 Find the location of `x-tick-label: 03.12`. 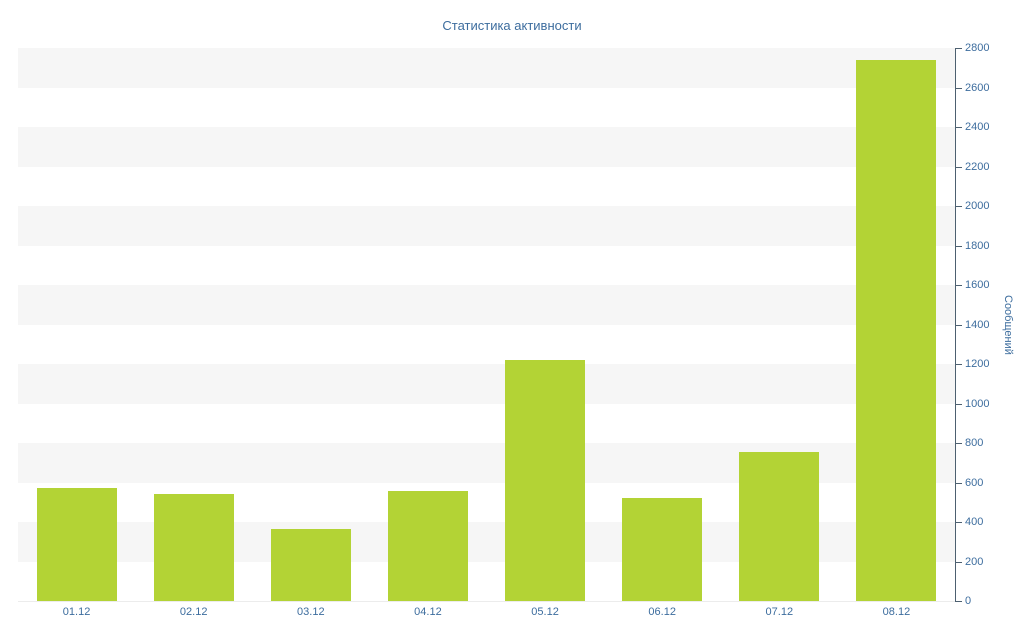

x-tick-label: 03.12 is located at coordinates (311, 612).